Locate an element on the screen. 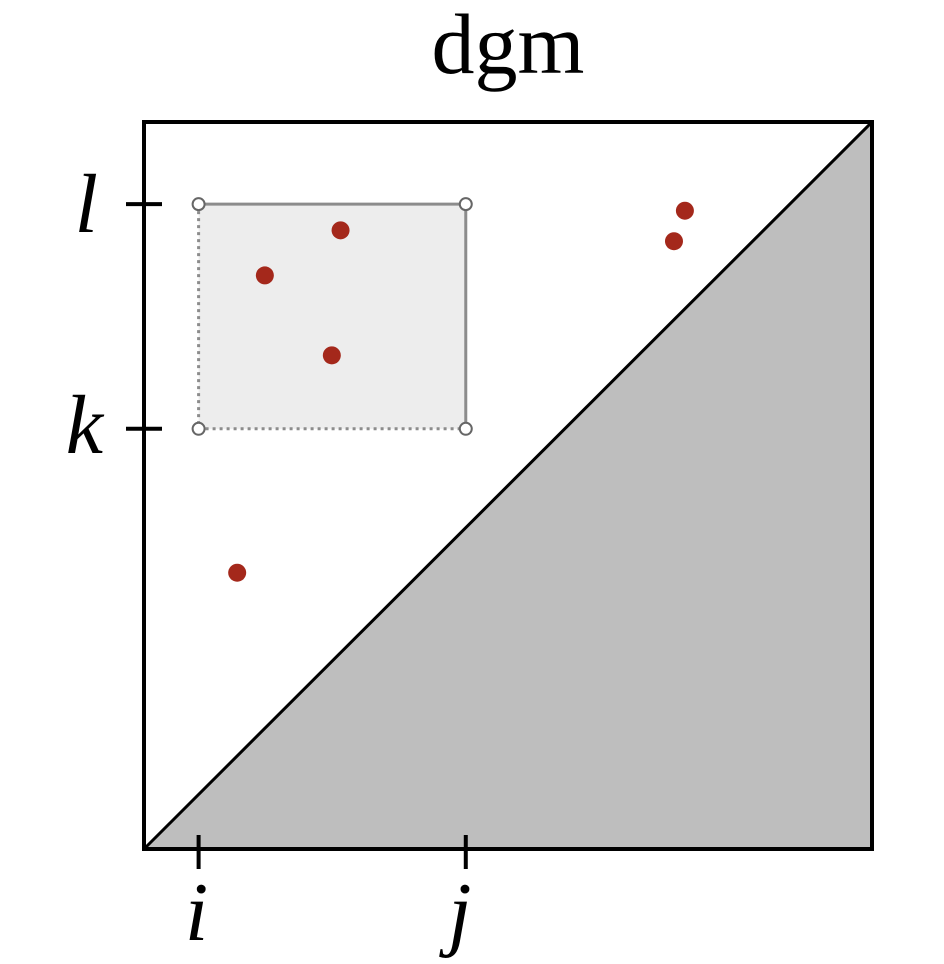 Image resolution: width=944 pixels, height=964 pixels. y-tick-label-l: l is located at coordinates (86, 204).